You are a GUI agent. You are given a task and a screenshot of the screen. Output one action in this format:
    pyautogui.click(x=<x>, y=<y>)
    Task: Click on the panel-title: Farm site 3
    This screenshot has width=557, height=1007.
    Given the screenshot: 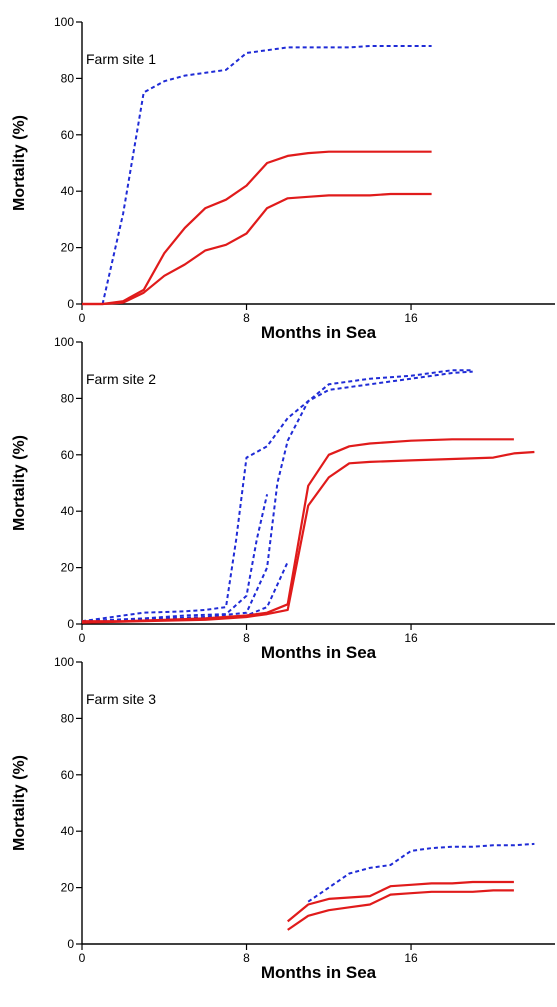 What is the action you would take?
    pyautogui.click(x=121, y=699)
    